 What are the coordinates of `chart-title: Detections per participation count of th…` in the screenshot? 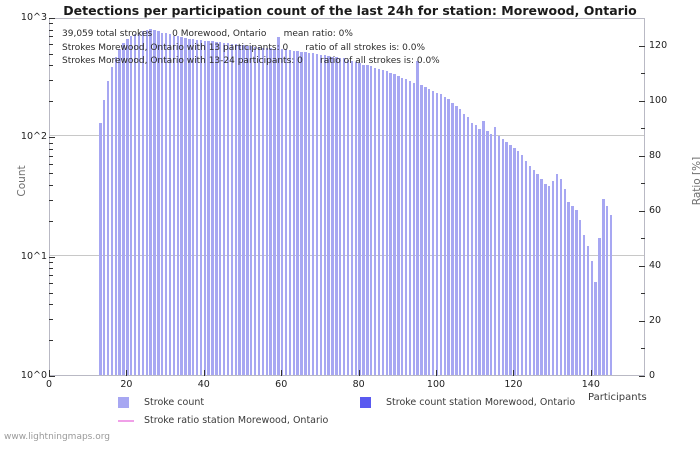 It's located at (350, 10).